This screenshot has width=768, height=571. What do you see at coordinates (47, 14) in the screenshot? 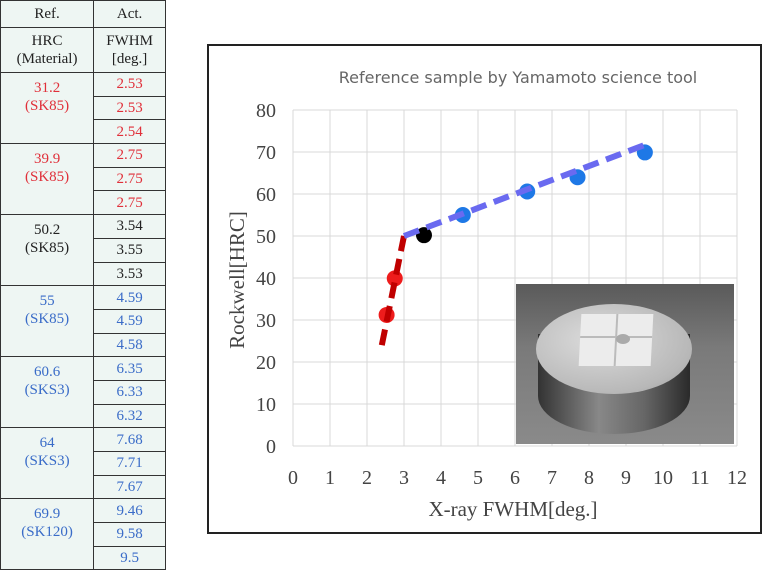
I see `header-ref: Ref.` at bounding box center [47, 14].